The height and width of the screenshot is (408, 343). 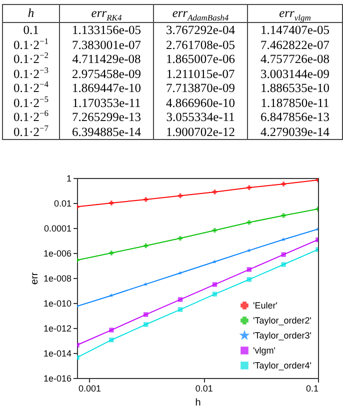 I want to click on text: 6.847856e-13, so click(x=294, y=117).